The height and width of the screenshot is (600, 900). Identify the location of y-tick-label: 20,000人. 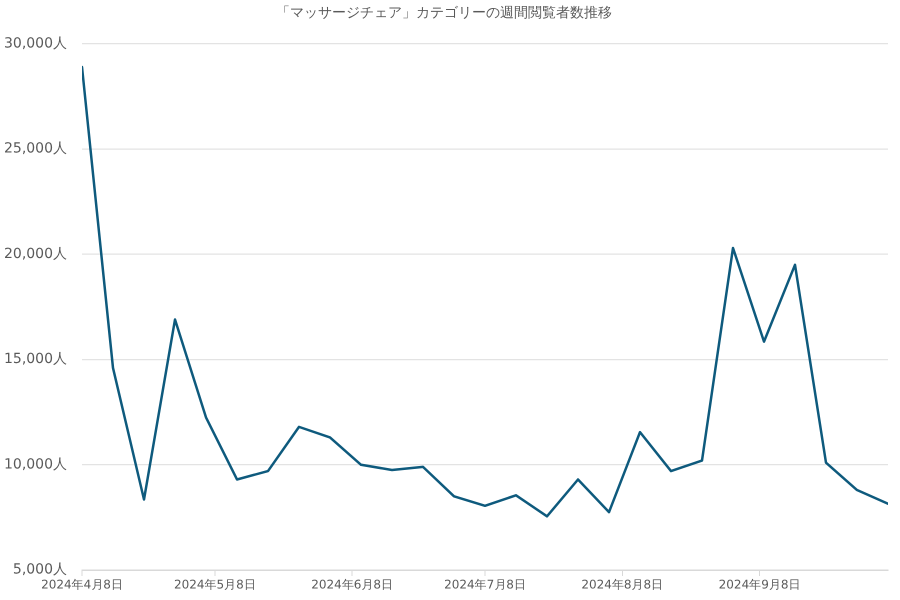
(35, 254).